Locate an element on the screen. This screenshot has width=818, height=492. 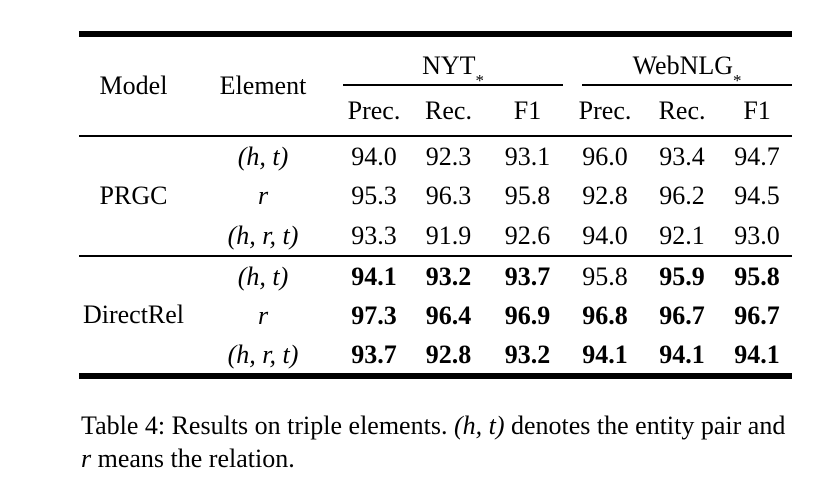
value-cell: 92.6 is located at coordinates (527, 235).